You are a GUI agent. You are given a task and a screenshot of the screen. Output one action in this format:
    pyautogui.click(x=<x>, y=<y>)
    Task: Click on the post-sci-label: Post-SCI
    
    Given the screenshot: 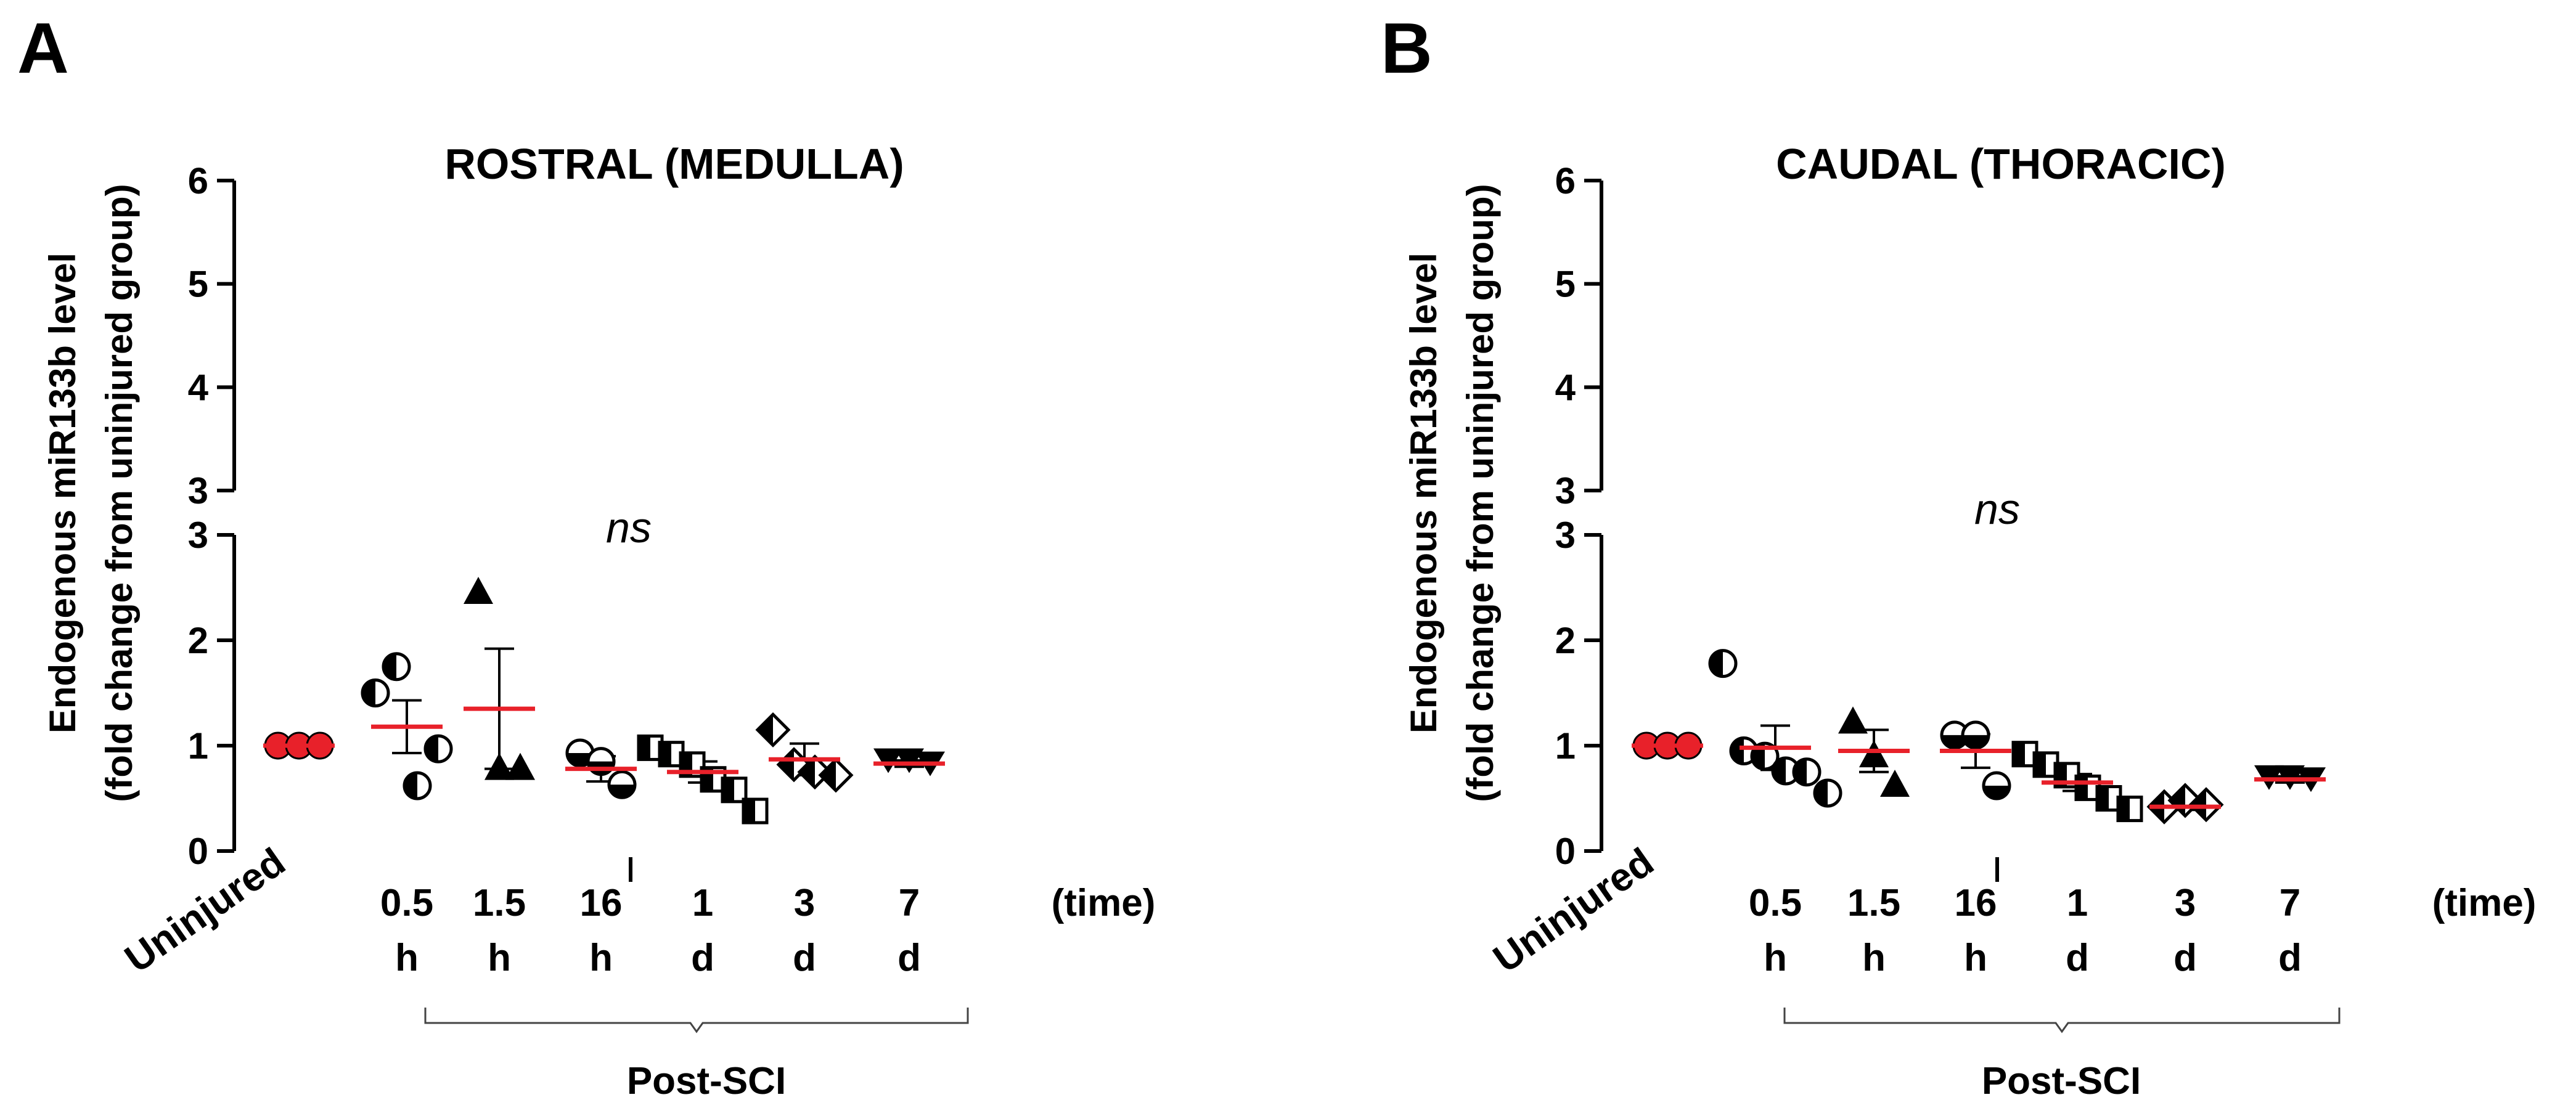 What is the action you would take?
    pyautogui.click(x=706, y=1081)
    